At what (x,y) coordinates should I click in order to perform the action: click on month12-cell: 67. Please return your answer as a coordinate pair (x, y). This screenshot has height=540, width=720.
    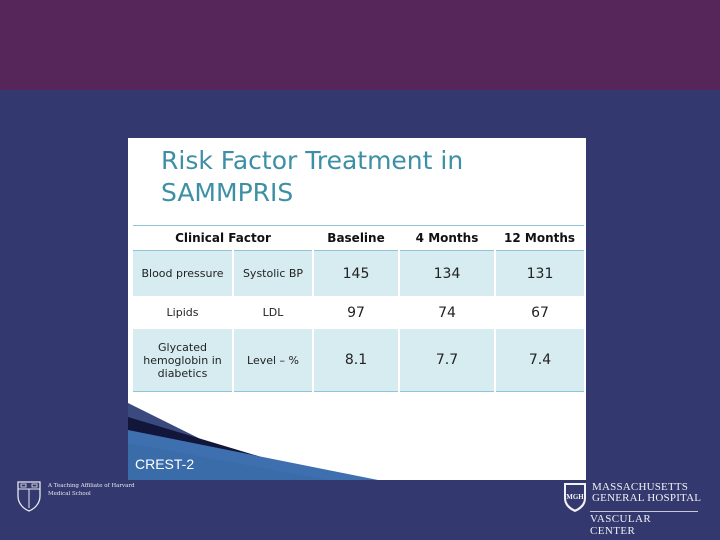
    Looking at the image, I should click on (540, 312).